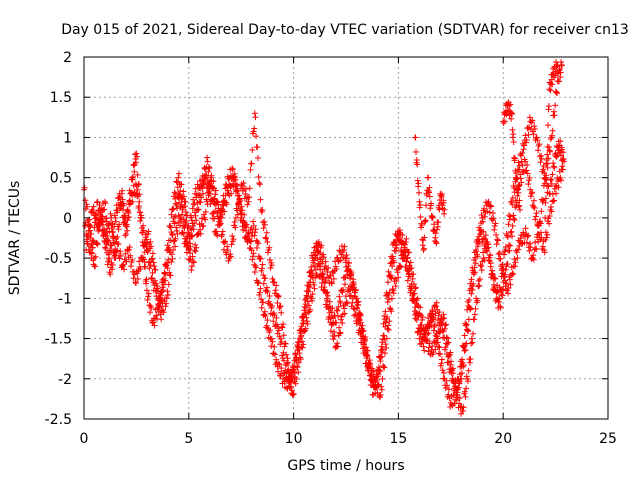  Describe the element at coordinates (58, 420) in the screenshot. I see `y-tick-label: -2.5` at that location.